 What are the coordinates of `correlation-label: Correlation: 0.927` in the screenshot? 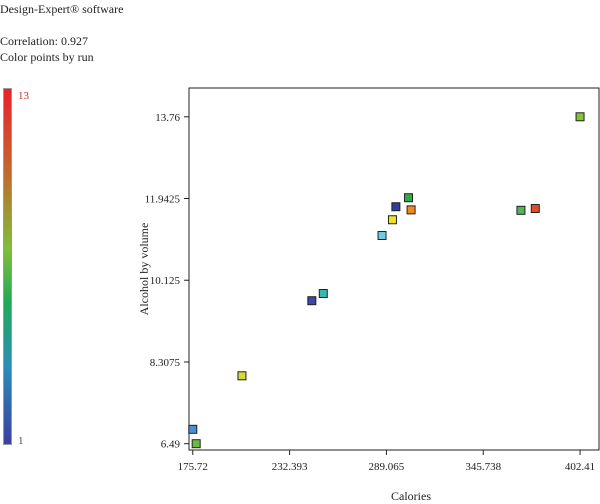 It's located at (44, 41).